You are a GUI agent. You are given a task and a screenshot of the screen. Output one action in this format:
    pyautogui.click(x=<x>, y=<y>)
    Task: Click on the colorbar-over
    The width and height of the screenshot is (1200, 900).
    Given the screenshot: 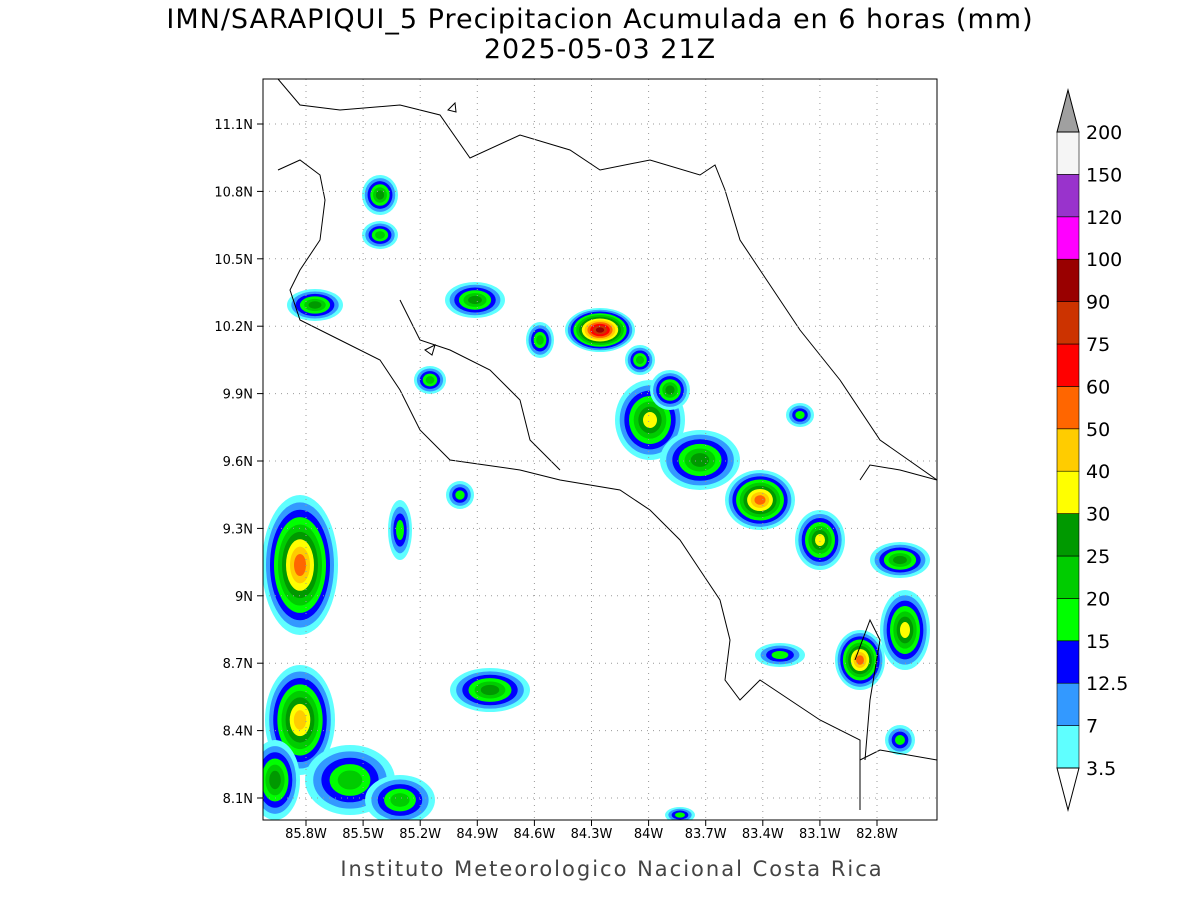 What is the action you would take?
    pyautogui.click(x=1068, y=110)
    